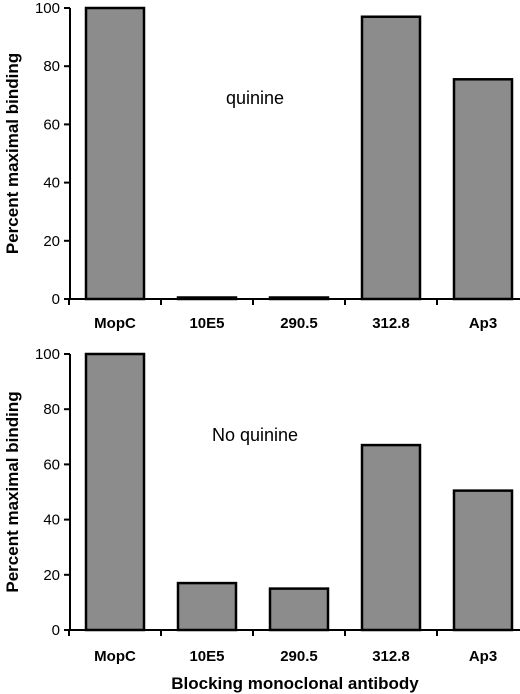 The width and height of the screenshot is (520, 694). I want to click on bar-10e5, so click(207, 606).